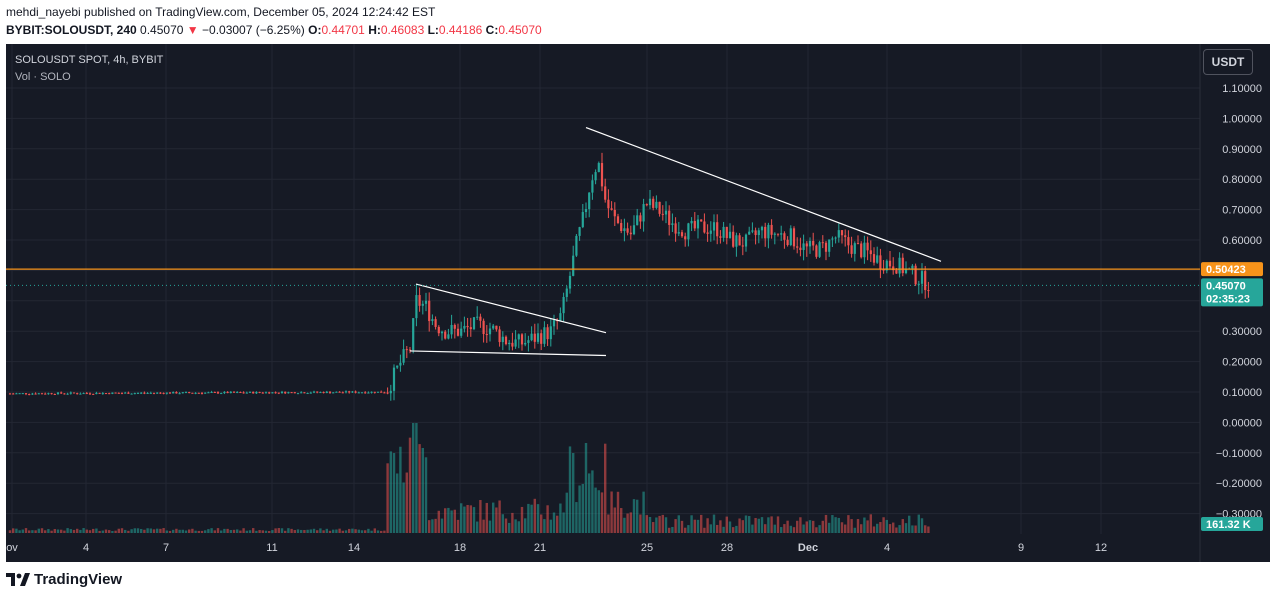  What do you see at coordinates (64, 579) in the screenshot?
I see `tradingview-logo: TradingView` at bounding box center [64, 579].